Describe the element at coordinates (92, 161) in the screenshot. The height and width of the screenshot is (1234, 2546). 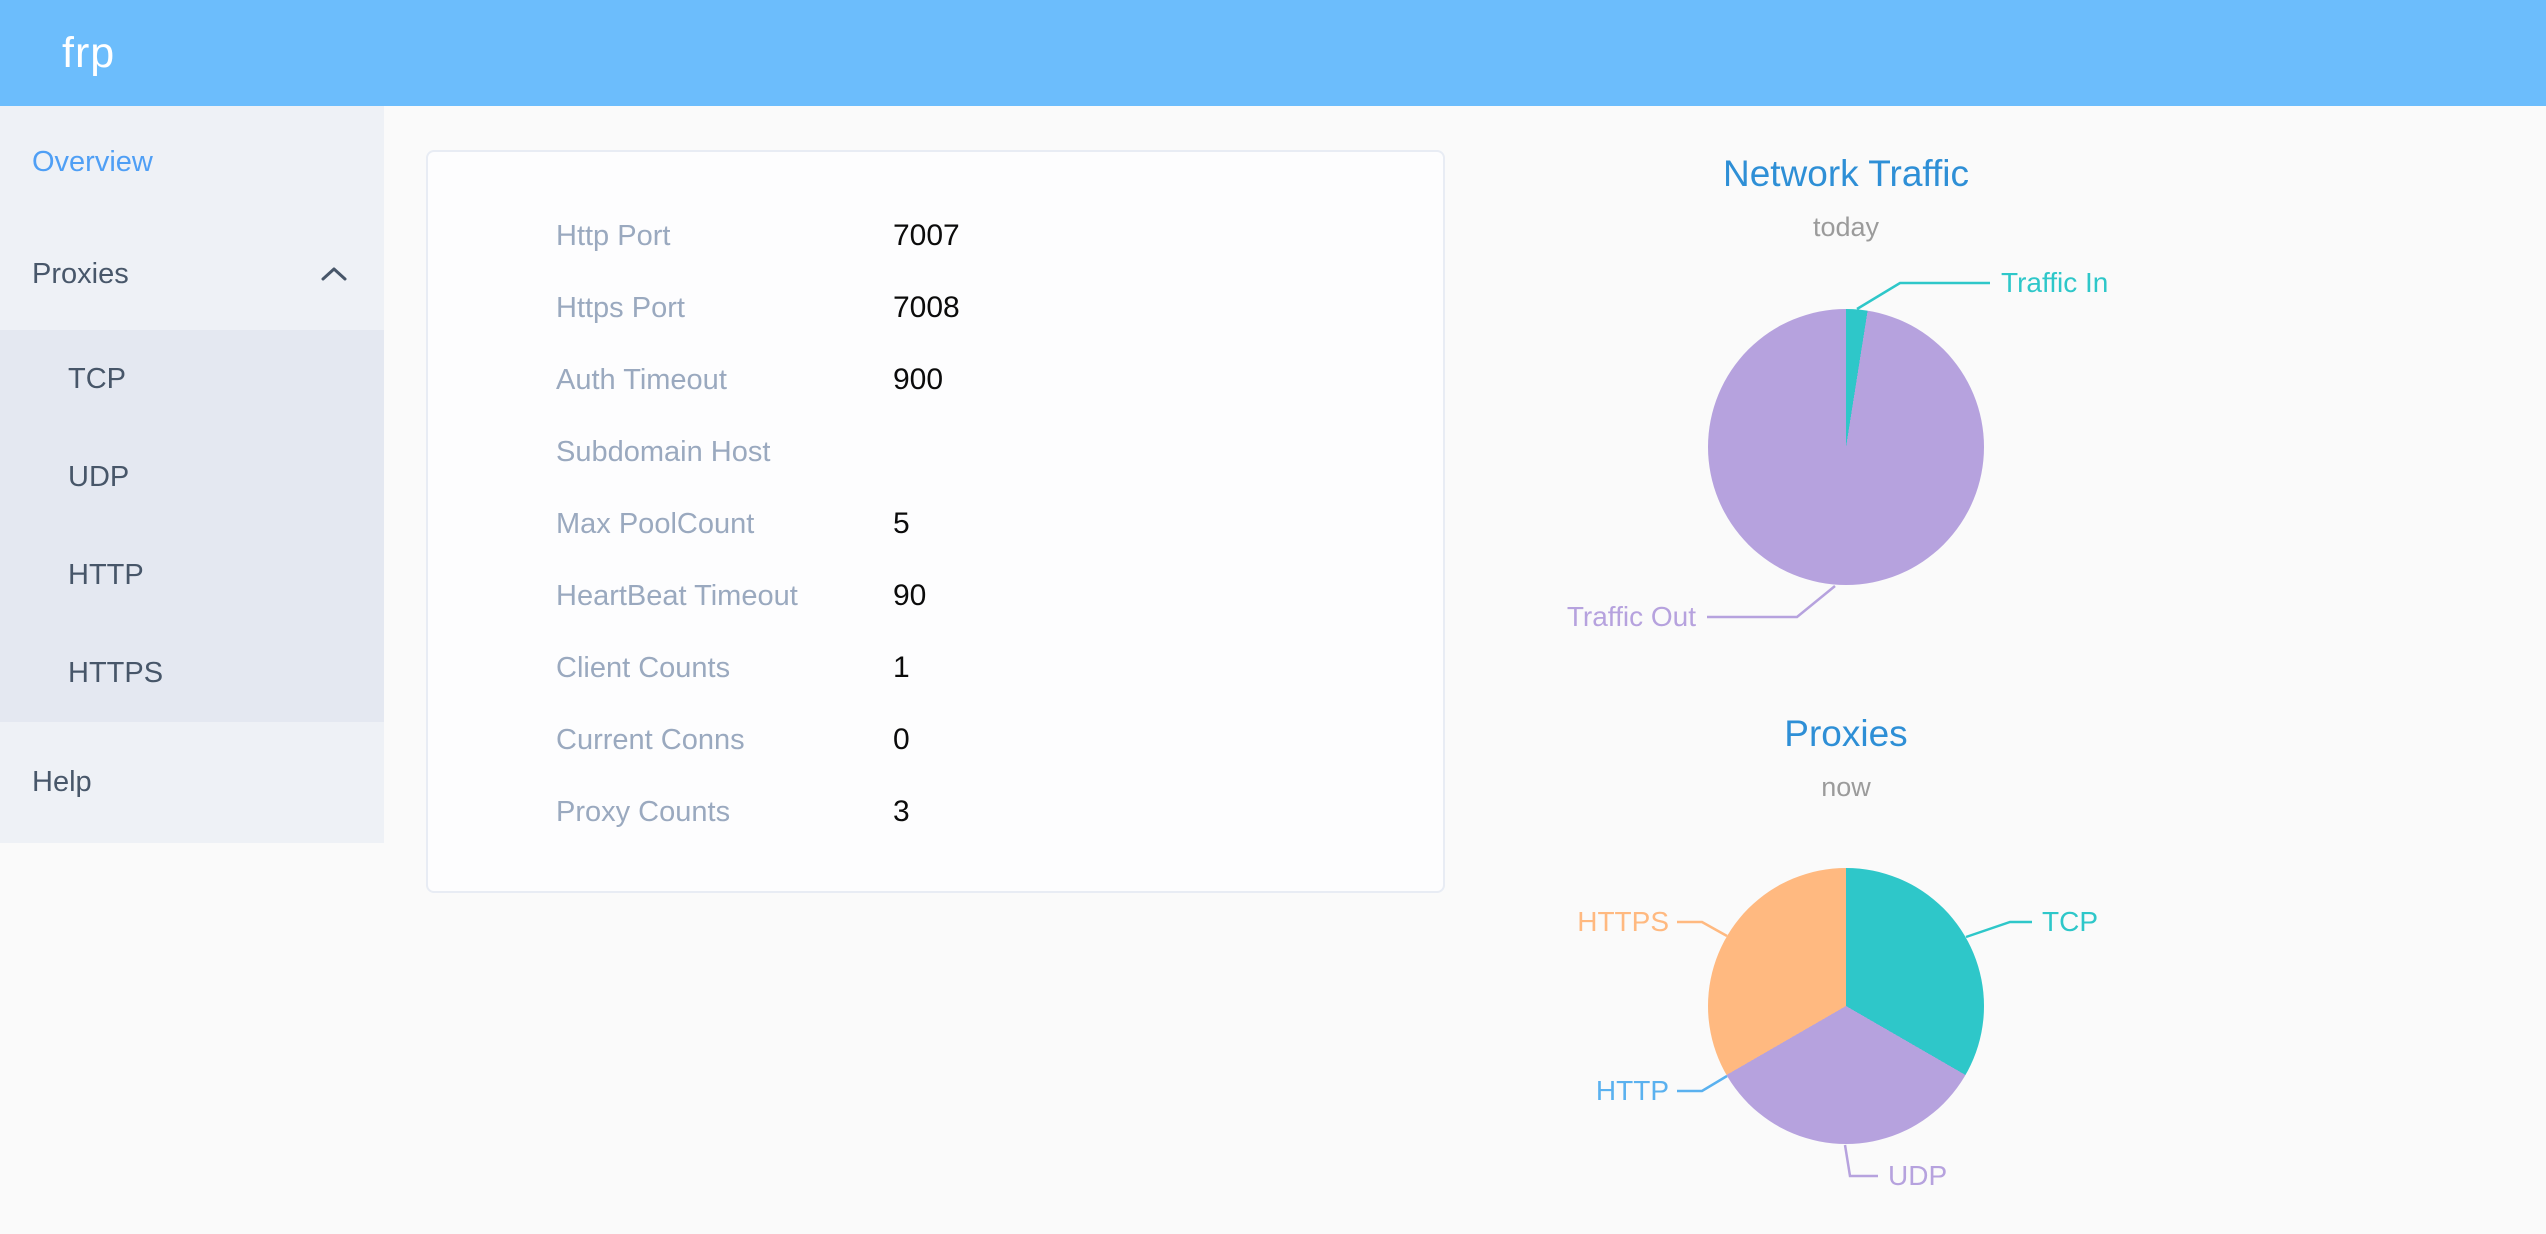
I see `sidebar-item-overview-label: Overview` at that location.